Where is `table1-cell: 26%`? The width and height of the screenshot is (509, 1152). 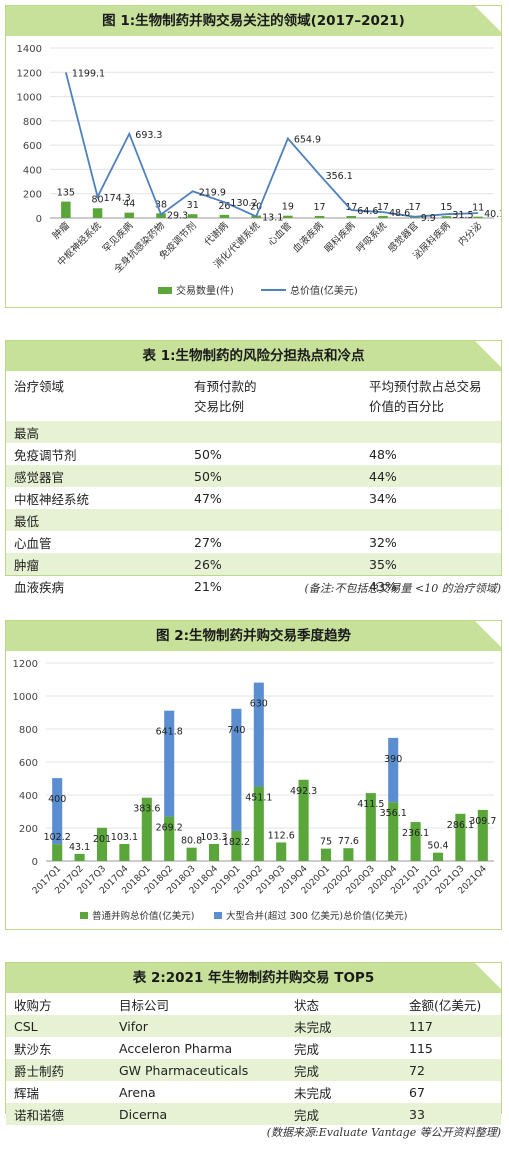 table1-cell: 26% is located at coordinates (273, 564).